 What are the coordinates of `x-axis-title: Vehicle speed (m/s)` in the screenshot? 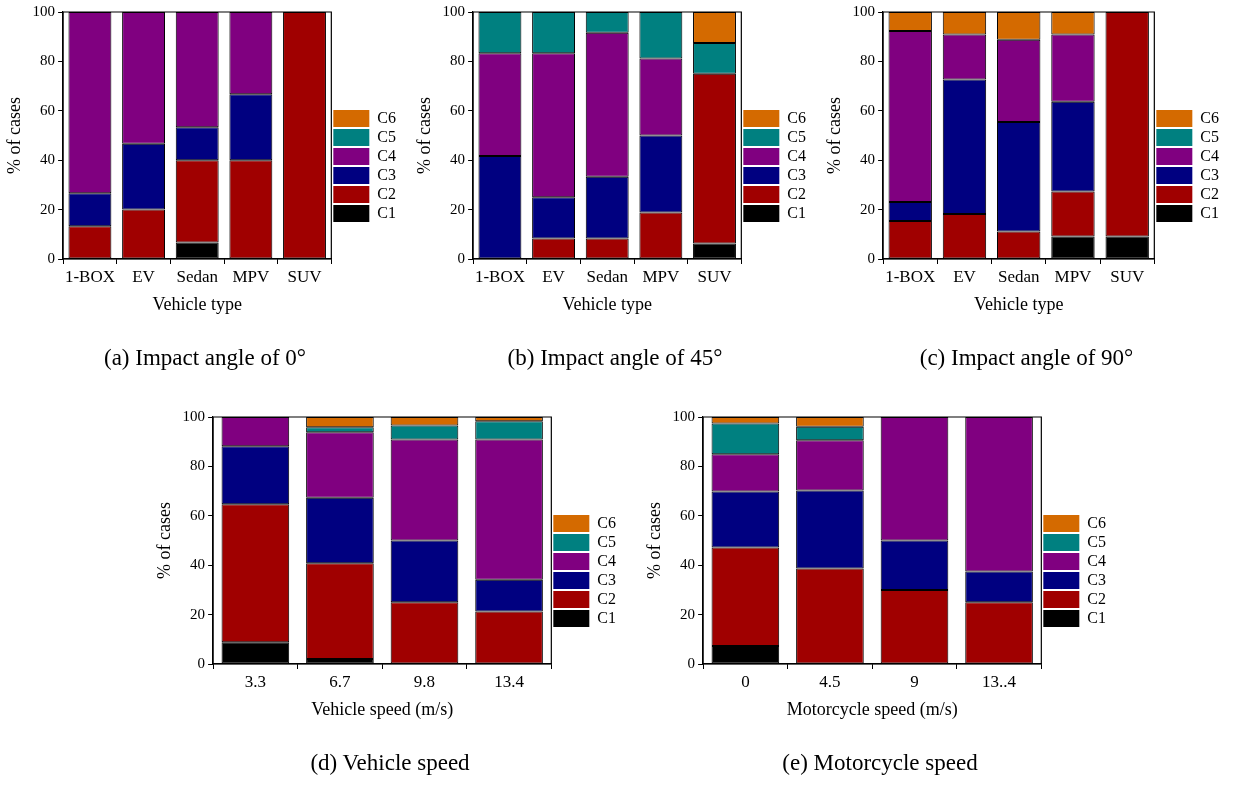 It's located at (382, 709).